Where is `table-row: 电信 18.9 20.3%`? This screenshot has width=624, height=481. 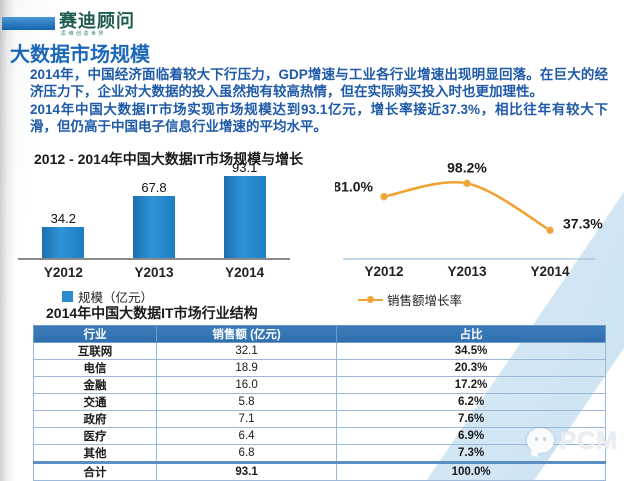 table-row: 电信 18.9 20.3% is located at coordinates (319, 368).